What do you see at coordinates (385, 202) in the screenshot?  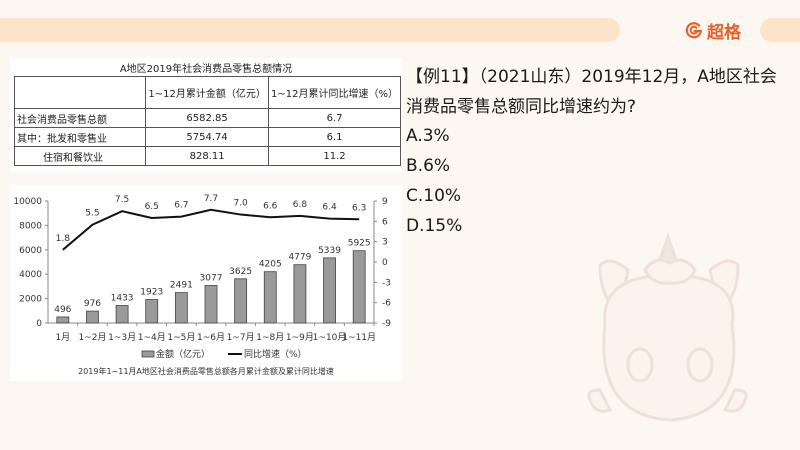 I see `right-tick-label: 9` at bounding box center [385, 202].